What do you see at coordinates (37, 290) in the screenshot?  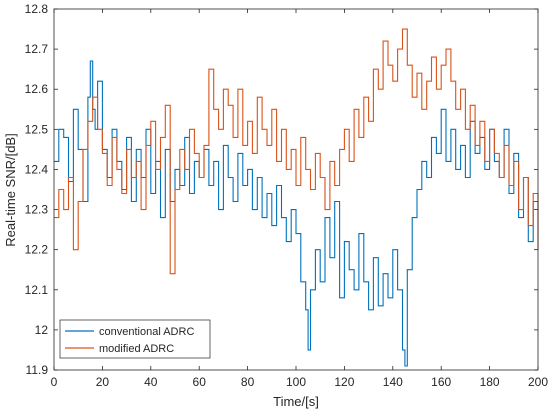 I see `y-tick-label: 12.1` at bounding box center [37, 290].